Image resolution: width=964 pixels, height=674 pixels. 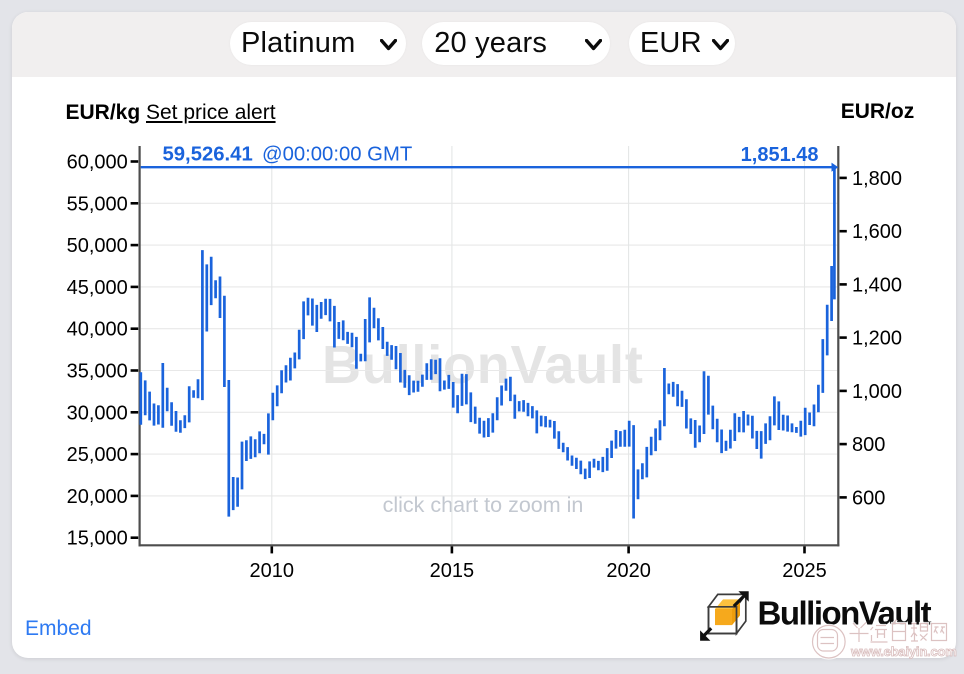 I want to click on svg-text: 40,000, so click(x=97, y=330).